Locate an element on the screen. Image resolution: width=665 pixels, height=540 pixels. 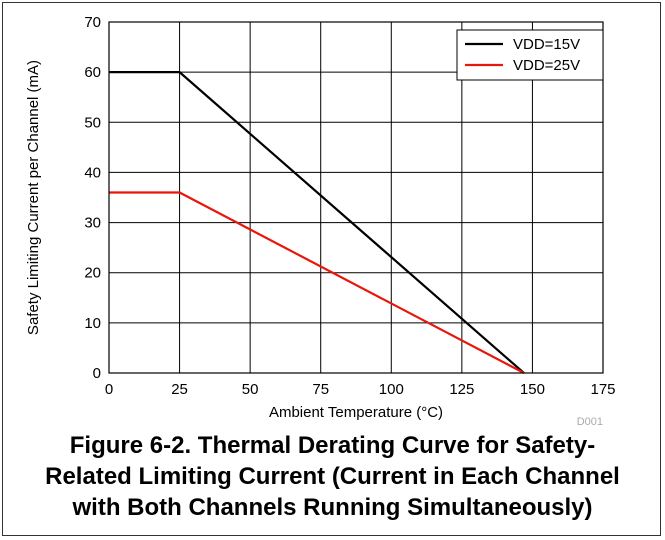
watermark-code: D001 is located at coordinates (590, 422).